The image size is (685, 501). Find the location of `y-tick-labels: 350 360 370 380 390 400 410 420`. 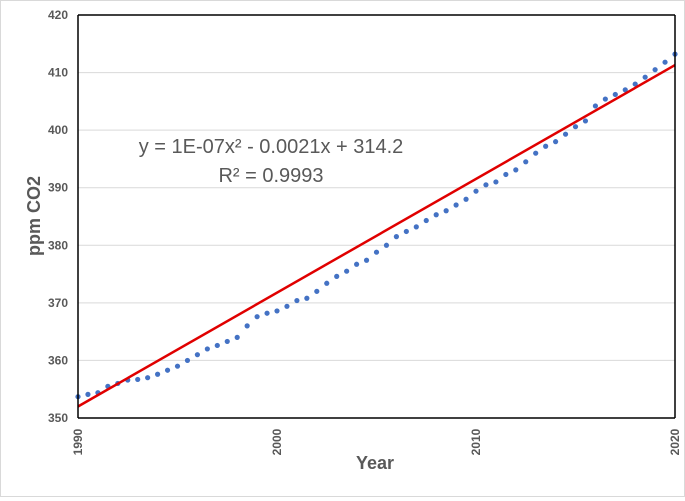

y-tick-labels: 350 360 370 380 390 400 410 420 is located at coordinates (58, 216).